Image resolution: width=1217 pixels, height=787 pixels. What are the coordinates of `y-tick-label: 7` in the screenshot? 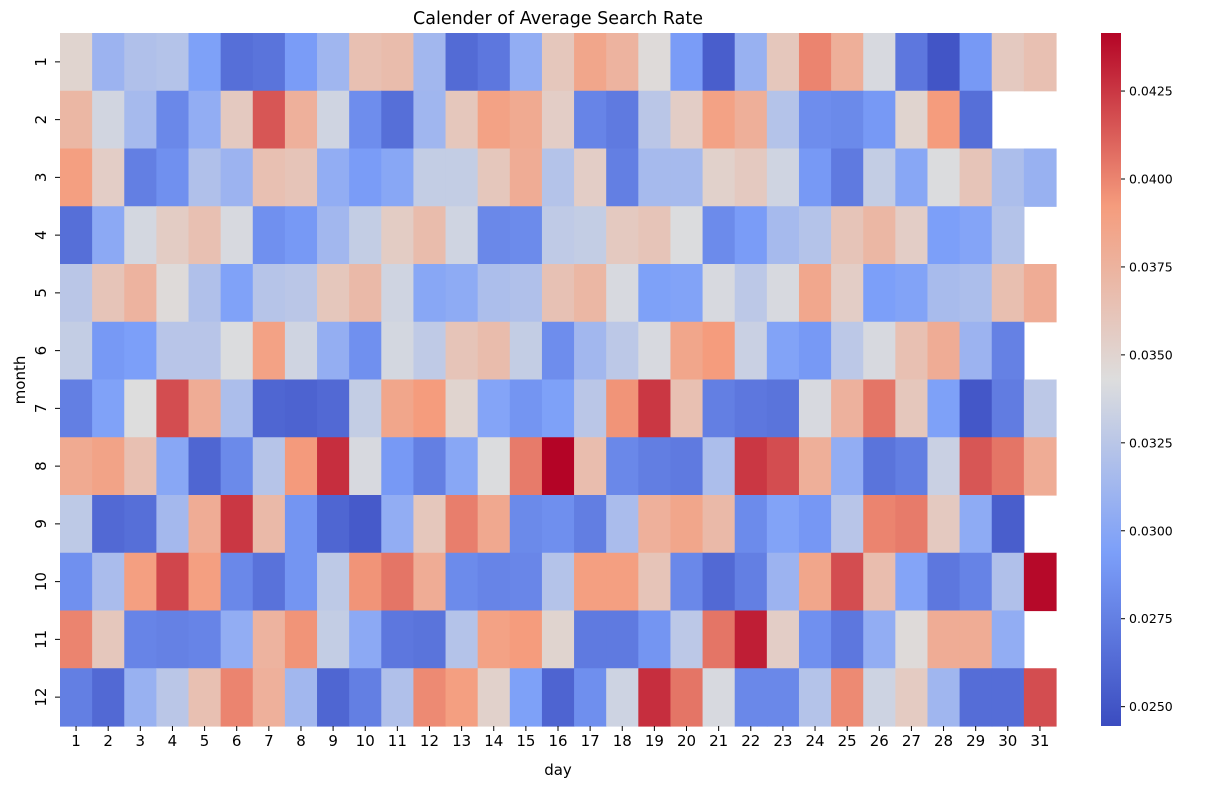 It's located at (41, 409).